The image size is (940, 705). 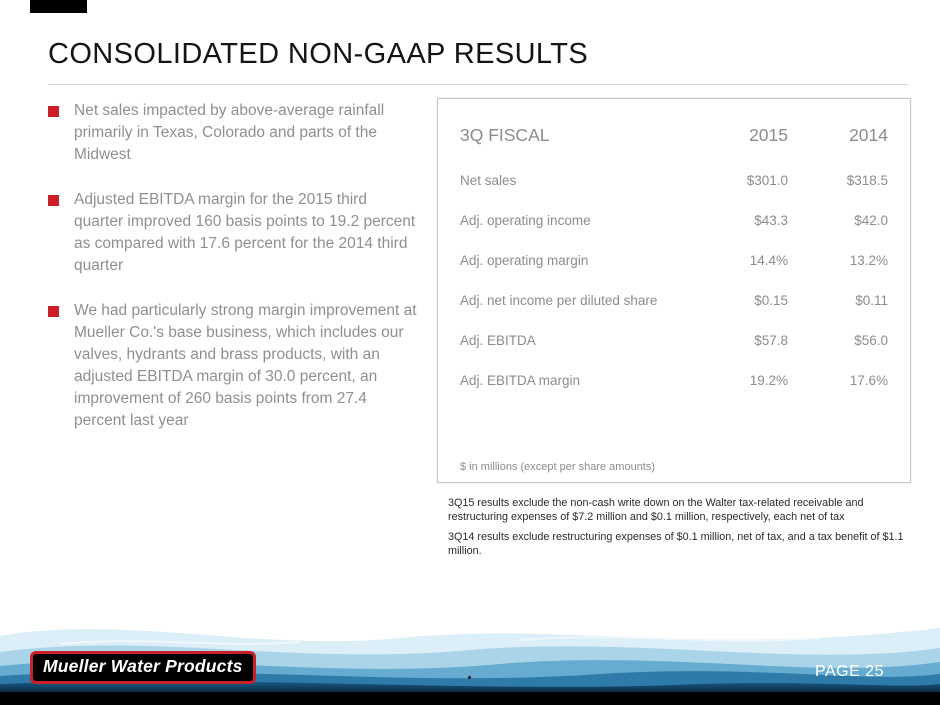 What do you see at coordinates (524, 260) in the screenshot?
I see `row-label: Adj. operating margin` at bounding box center [524, 260].